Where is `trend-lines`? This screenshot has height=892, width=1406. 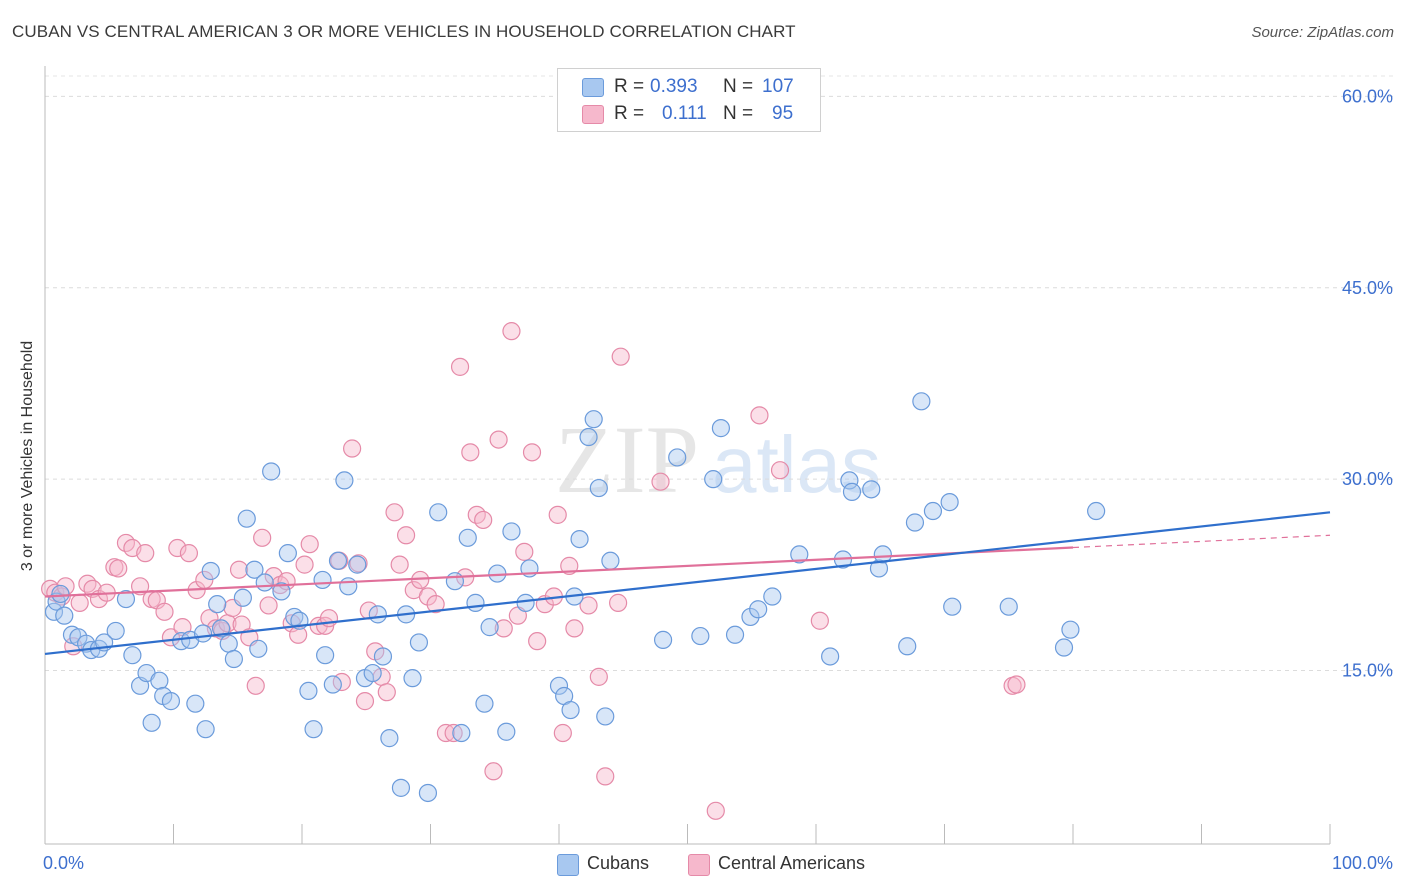
trend-lines is located at coordinates (687, 583).